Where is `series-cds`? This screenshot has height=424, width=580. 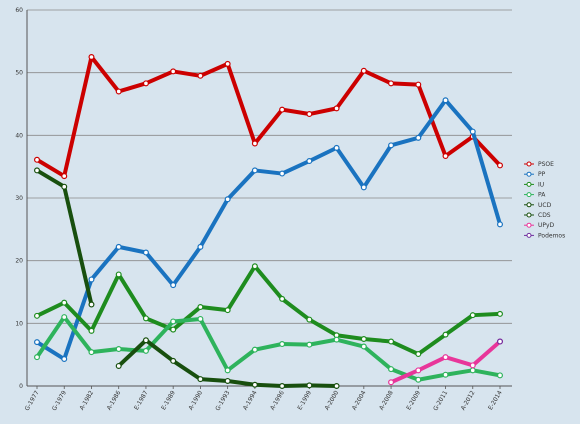
series-cds is located at coordinates (227, 363).